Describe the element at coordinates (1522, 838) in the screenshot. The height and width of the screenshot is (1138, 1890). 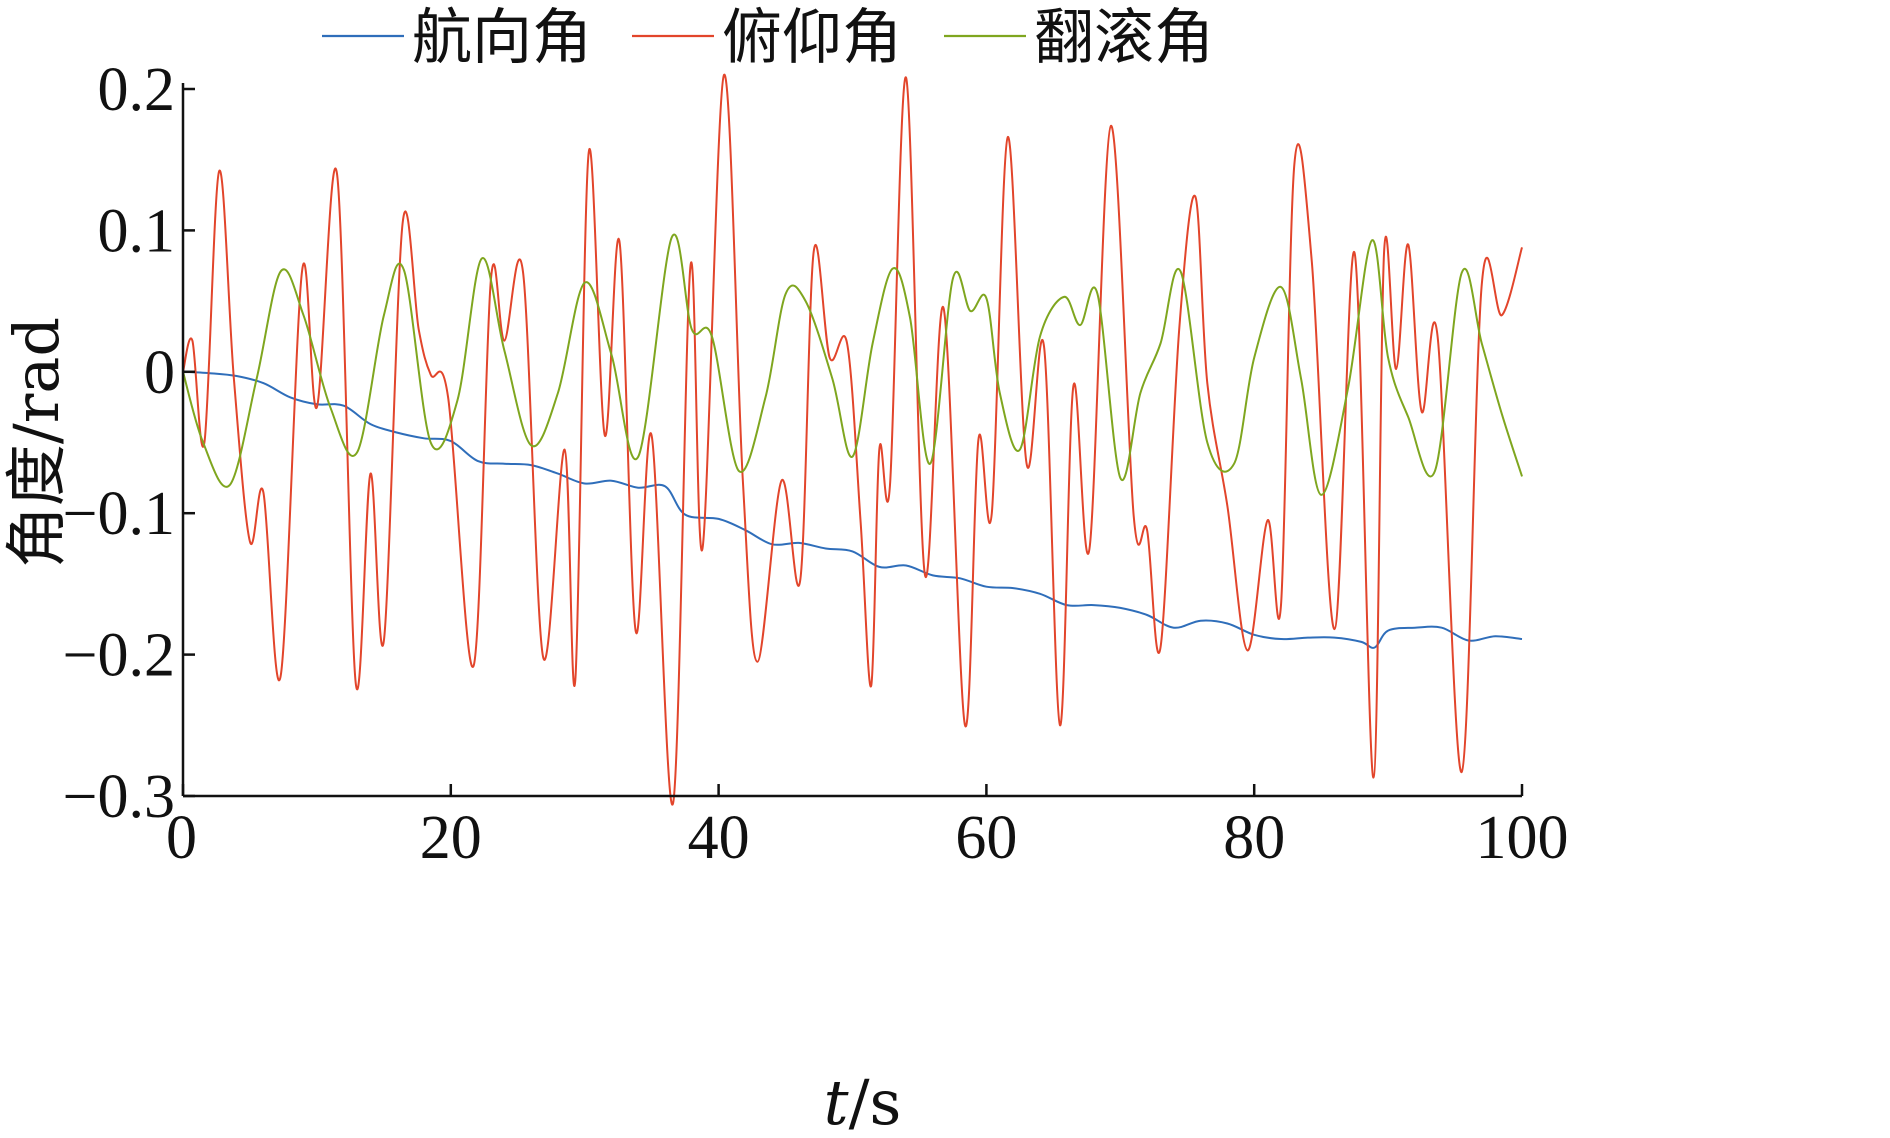
I see `x-tick-label: 100` at that location.